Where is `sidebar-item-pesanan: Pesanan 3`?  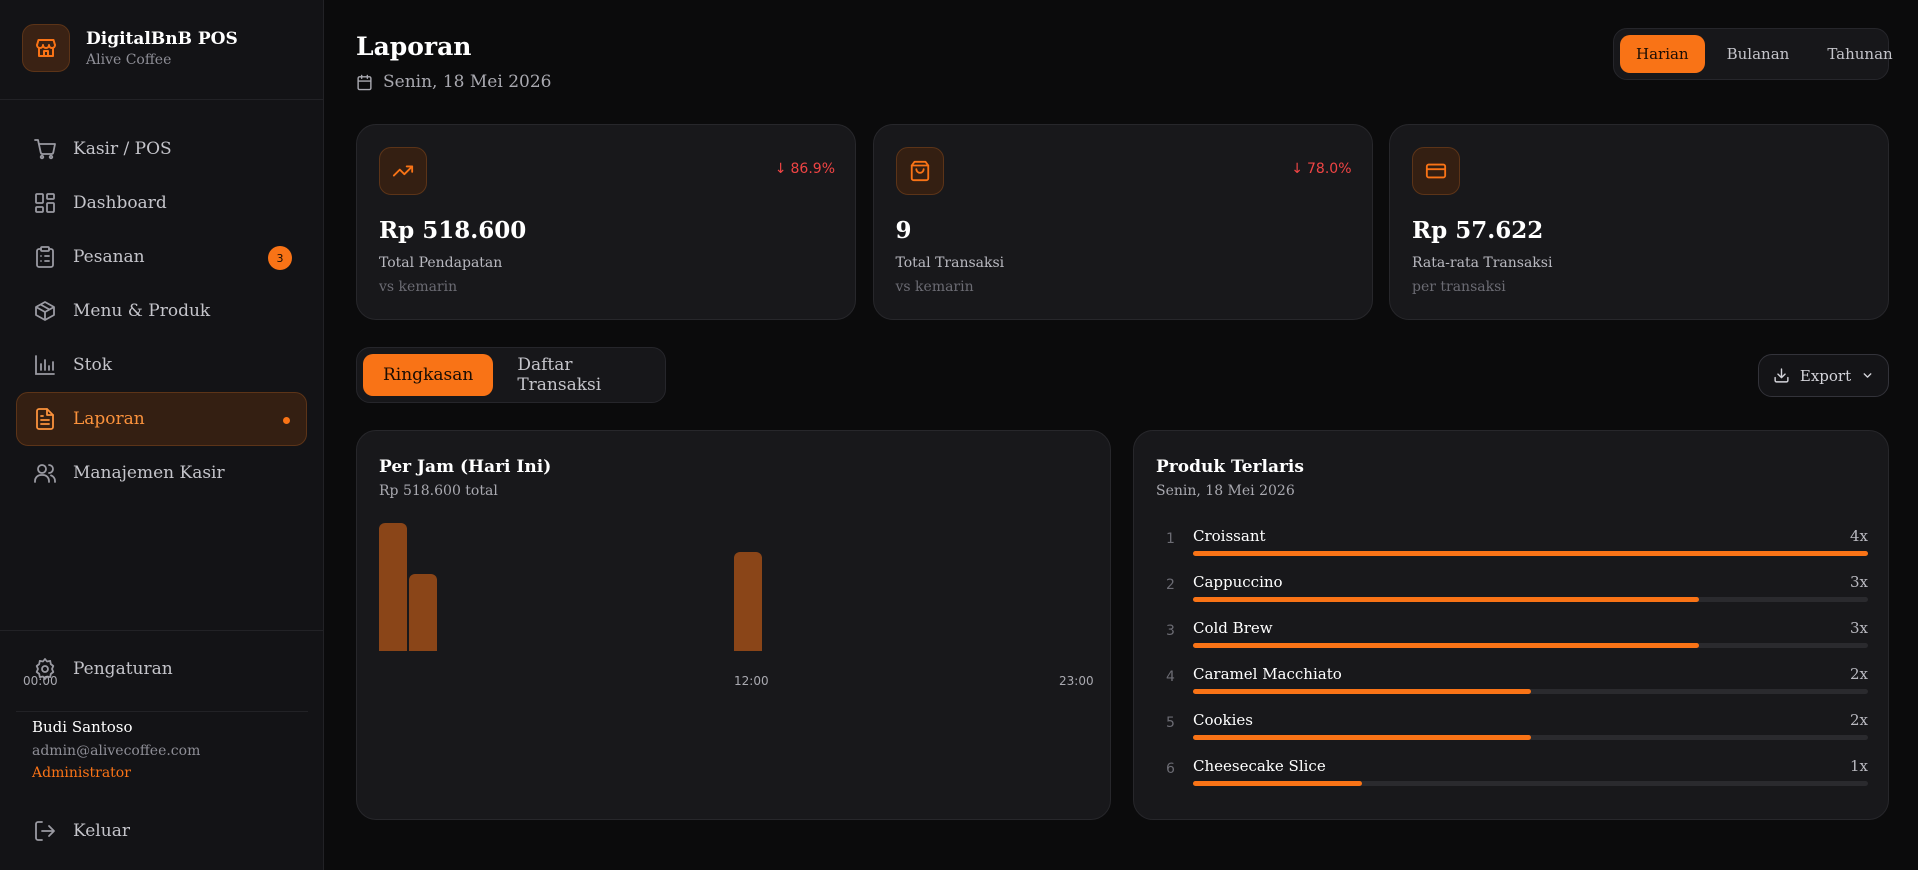 sidebar-item-pesanan: Pesanan 3 is located at coordinates (161, 257).